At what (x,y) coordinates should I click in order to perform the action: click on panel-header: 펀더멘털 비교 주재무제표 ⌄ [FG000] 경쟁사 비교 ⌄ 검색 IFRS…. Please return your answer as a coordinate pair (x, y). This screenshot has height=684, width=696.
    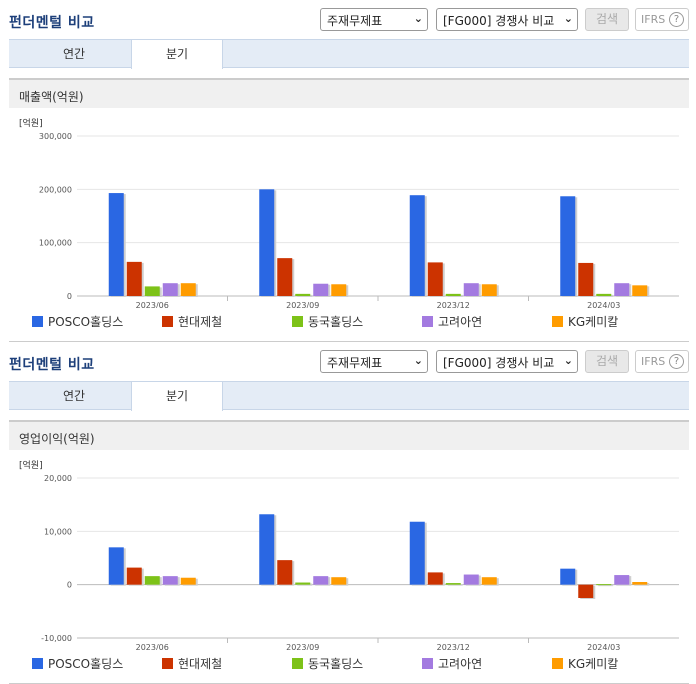
    Looking at the image, I should click on (348, 362).